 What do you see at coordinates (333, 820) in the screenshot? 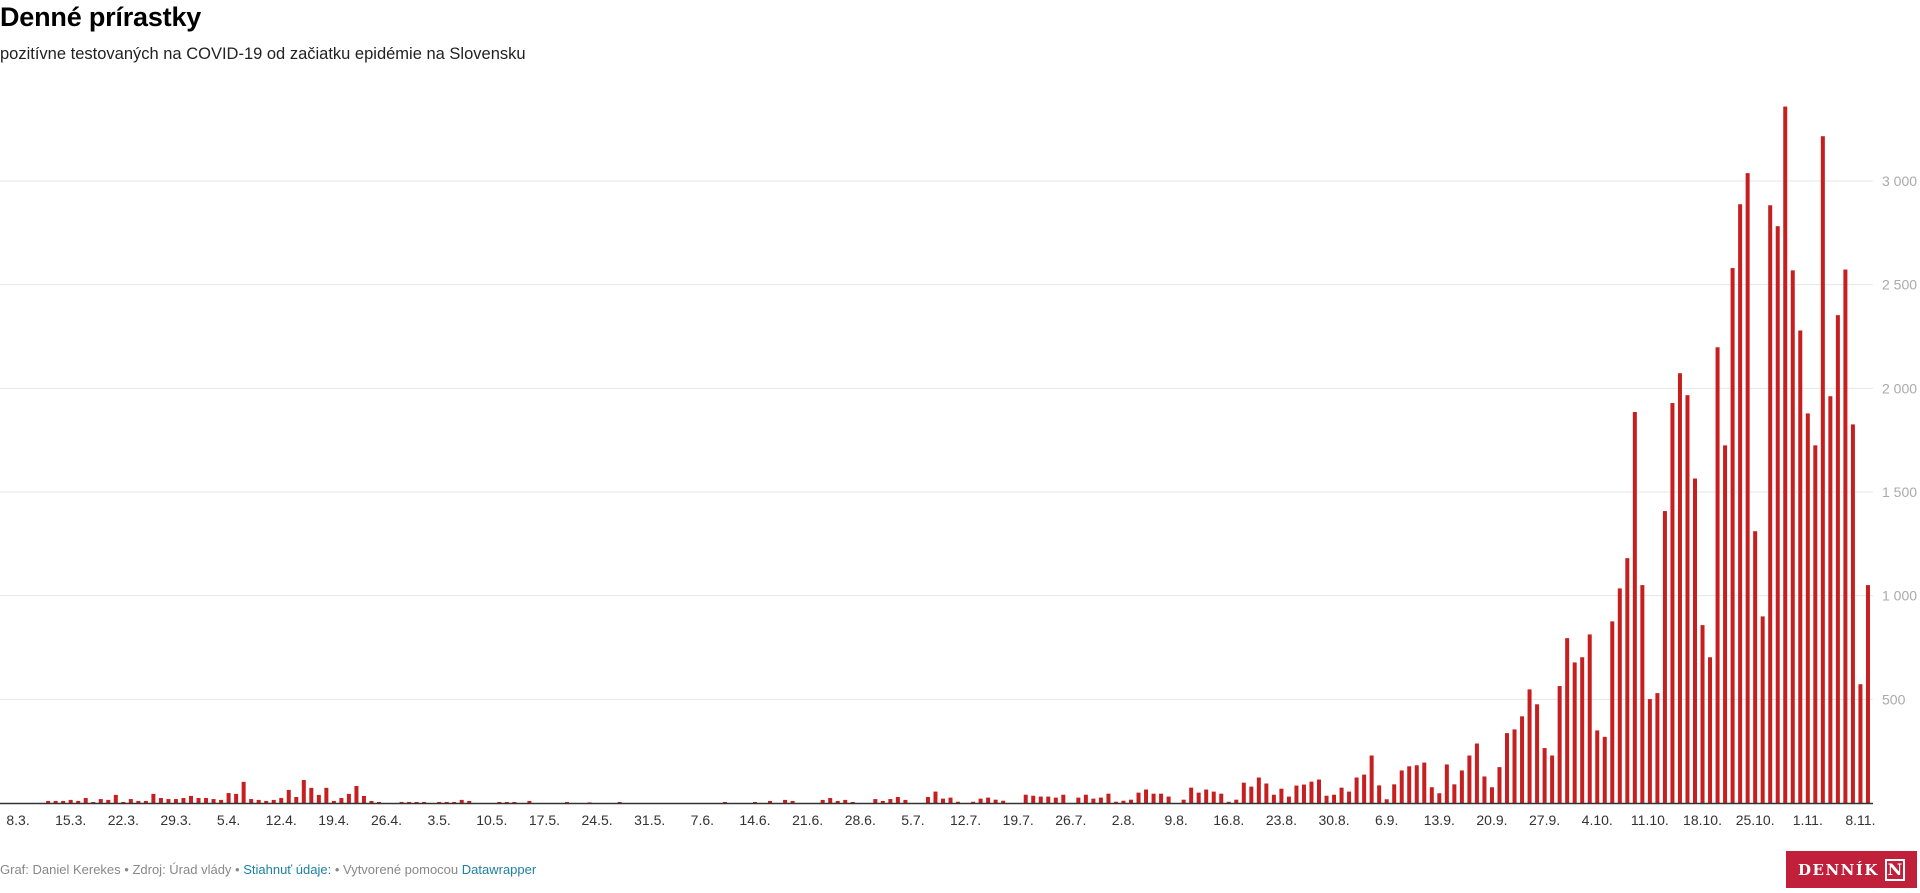
I see `x-tick-label: 19.4.` at bounding box center [333, 820].